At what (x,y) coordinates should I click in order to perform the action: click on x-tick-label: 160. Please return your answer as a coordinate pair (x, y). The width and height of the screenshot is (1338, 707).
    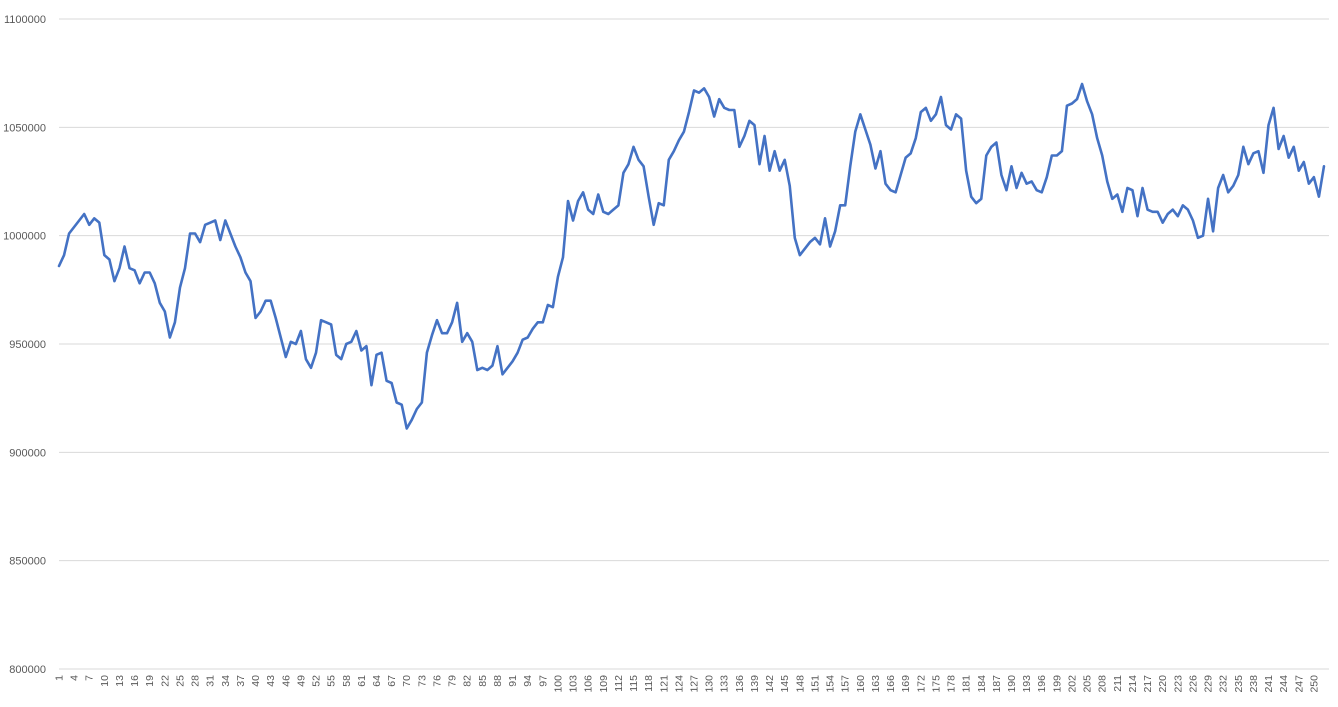
    Looking at the image, I should click on (861, 684).